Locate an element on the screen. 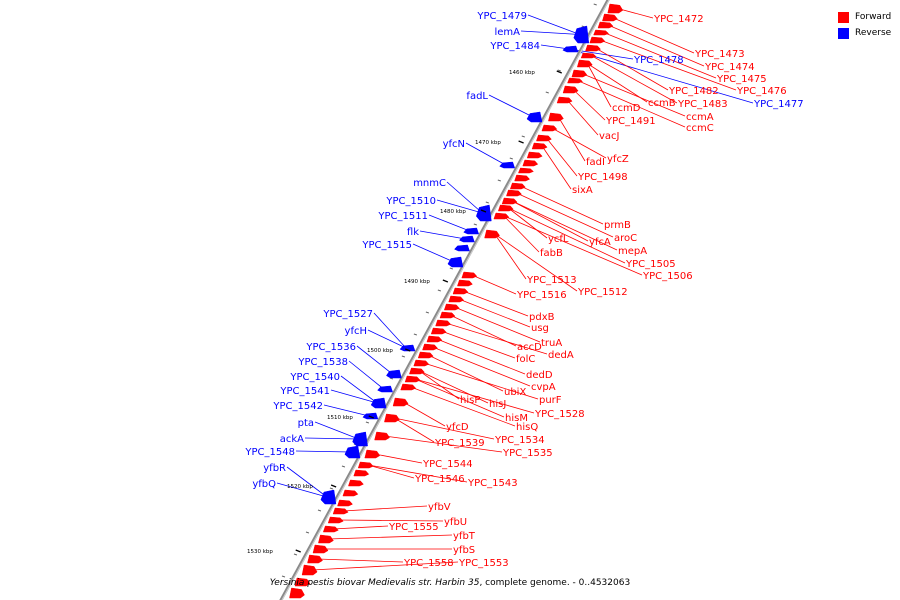 The height and width of the screenshot is (600, 900). reverse-gene-label-ypc-1540: YPC_1540 is located at coordinates (314, 377).